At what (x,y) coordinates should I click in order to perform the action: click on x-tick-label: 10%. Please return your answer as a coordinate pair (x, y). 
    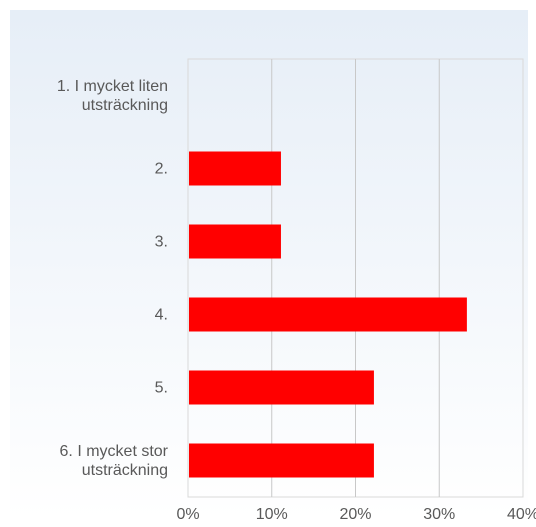
    Looking at the image, I should click on (271, 514).